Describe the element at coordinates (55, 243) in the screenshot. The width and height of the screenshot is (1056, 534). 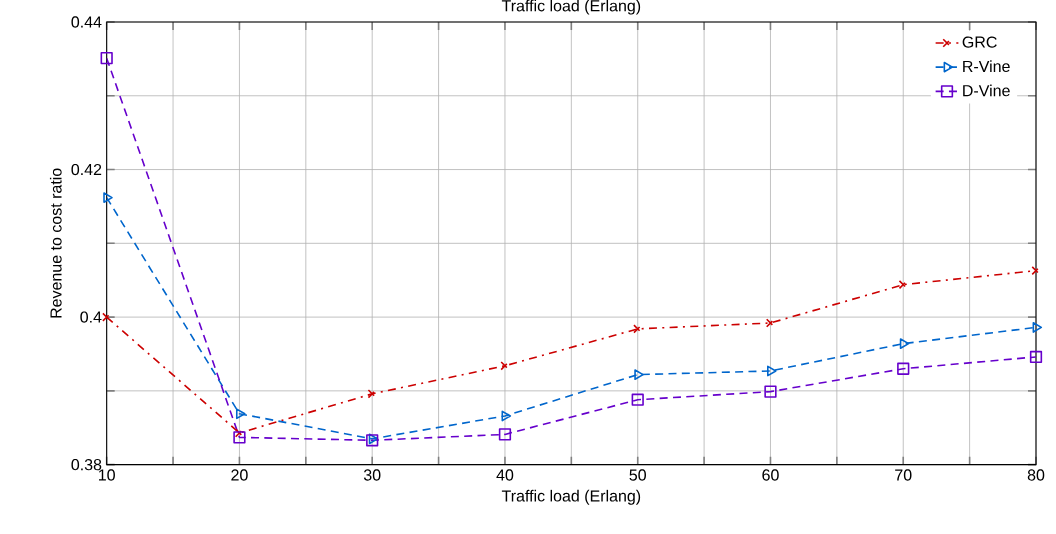
I see `y-axis-title: Revenue to cost ratio` at that location.